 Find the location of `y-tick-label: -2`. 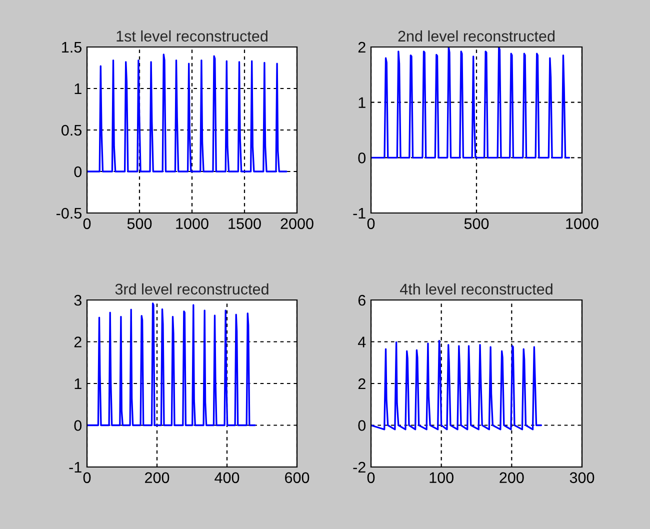

y-tick-label: -2 is located at coordinates (359, 467).